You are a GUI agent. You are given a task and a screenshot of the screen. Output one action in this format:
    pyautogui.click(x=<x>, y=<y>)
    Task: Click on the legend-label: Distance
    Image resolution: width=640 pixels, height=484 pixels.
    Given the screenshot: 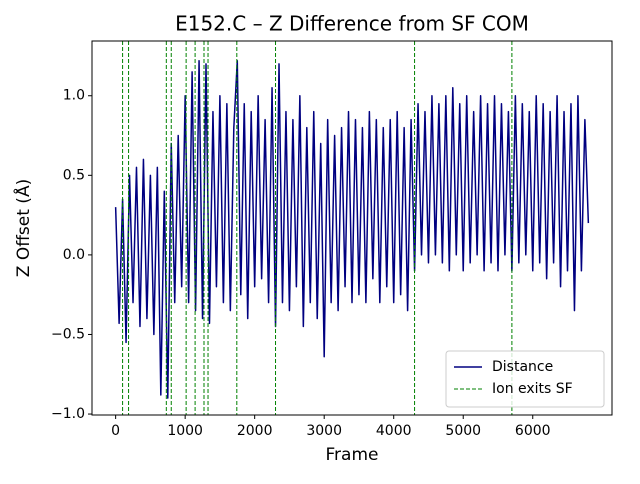 What is the action you would take?
    pyautogui.click(x=522, y=367)
    